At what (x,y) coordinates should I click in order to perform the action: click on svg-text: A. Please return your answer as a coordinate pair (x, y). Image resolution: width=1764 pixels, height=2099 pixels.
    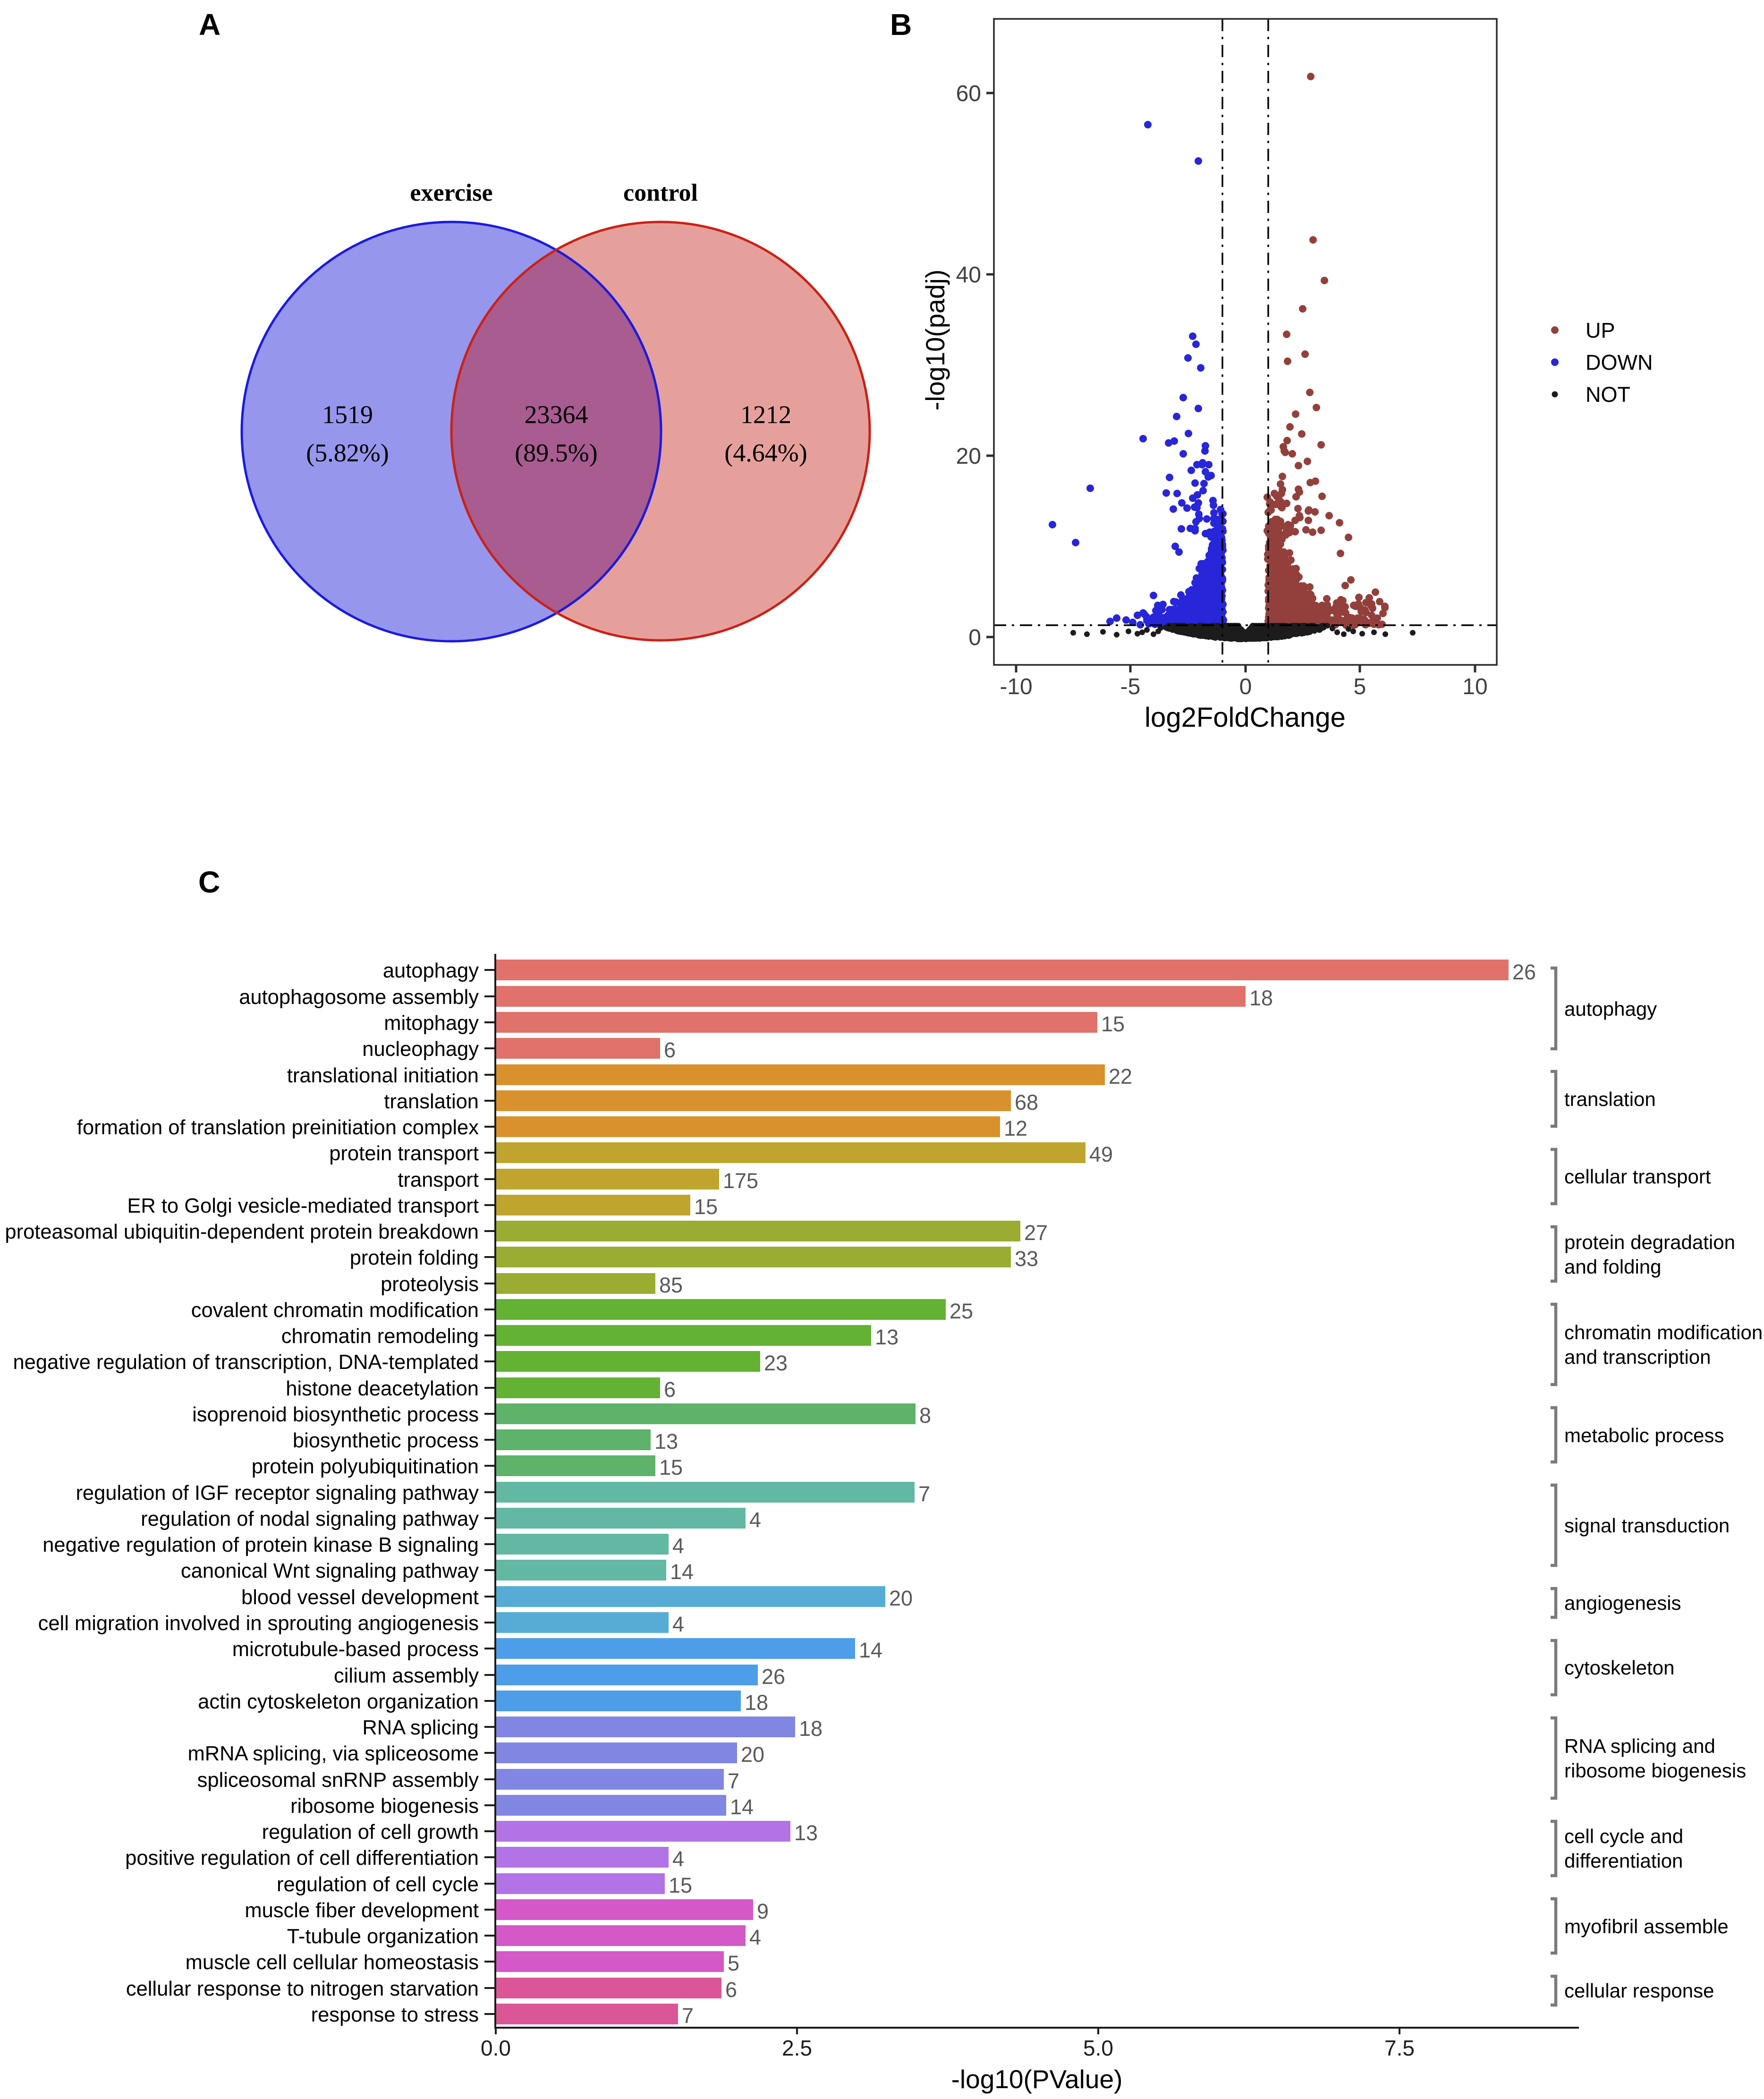
    Looking at the image, I should click on (209, 25).